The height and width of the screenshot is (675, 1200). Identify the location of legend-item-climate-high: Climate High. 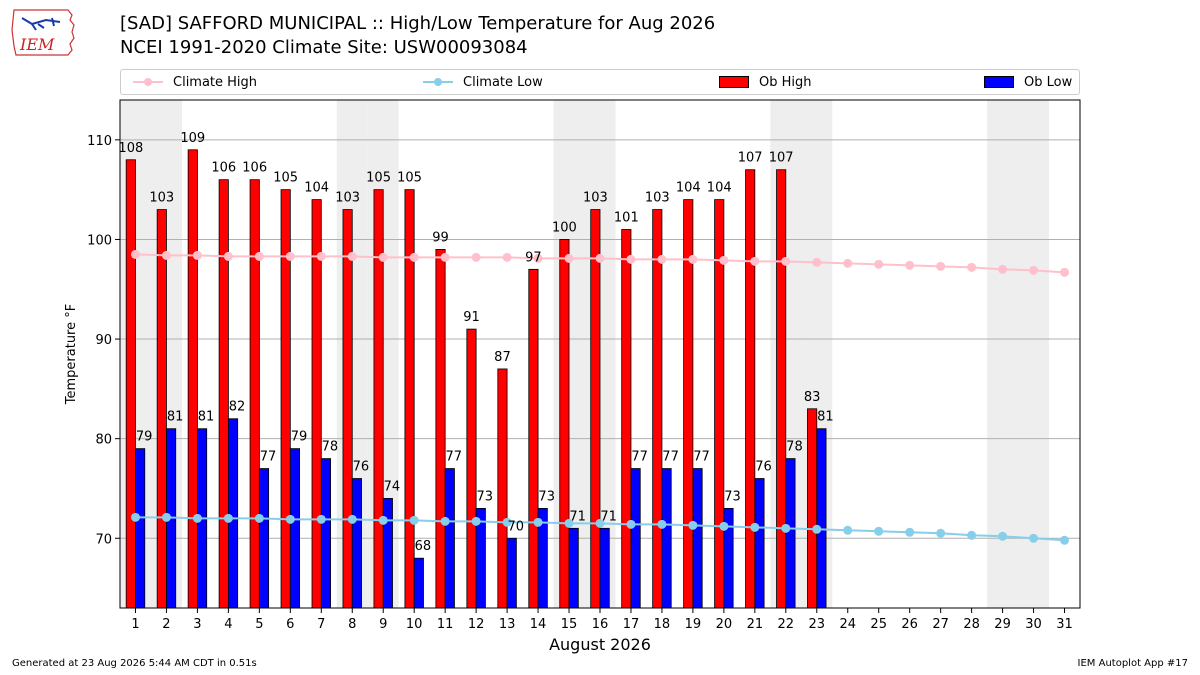
(195, 82).